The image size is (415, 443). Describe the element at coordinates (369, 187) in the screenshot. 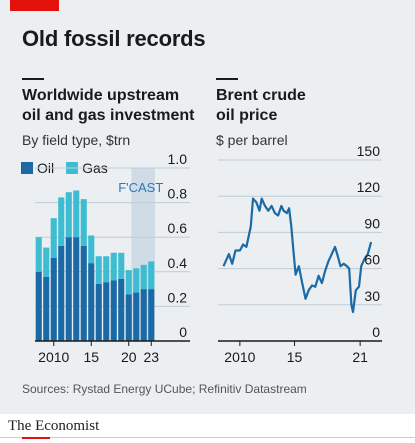

I see `right-ytick-label: 120` at that location.